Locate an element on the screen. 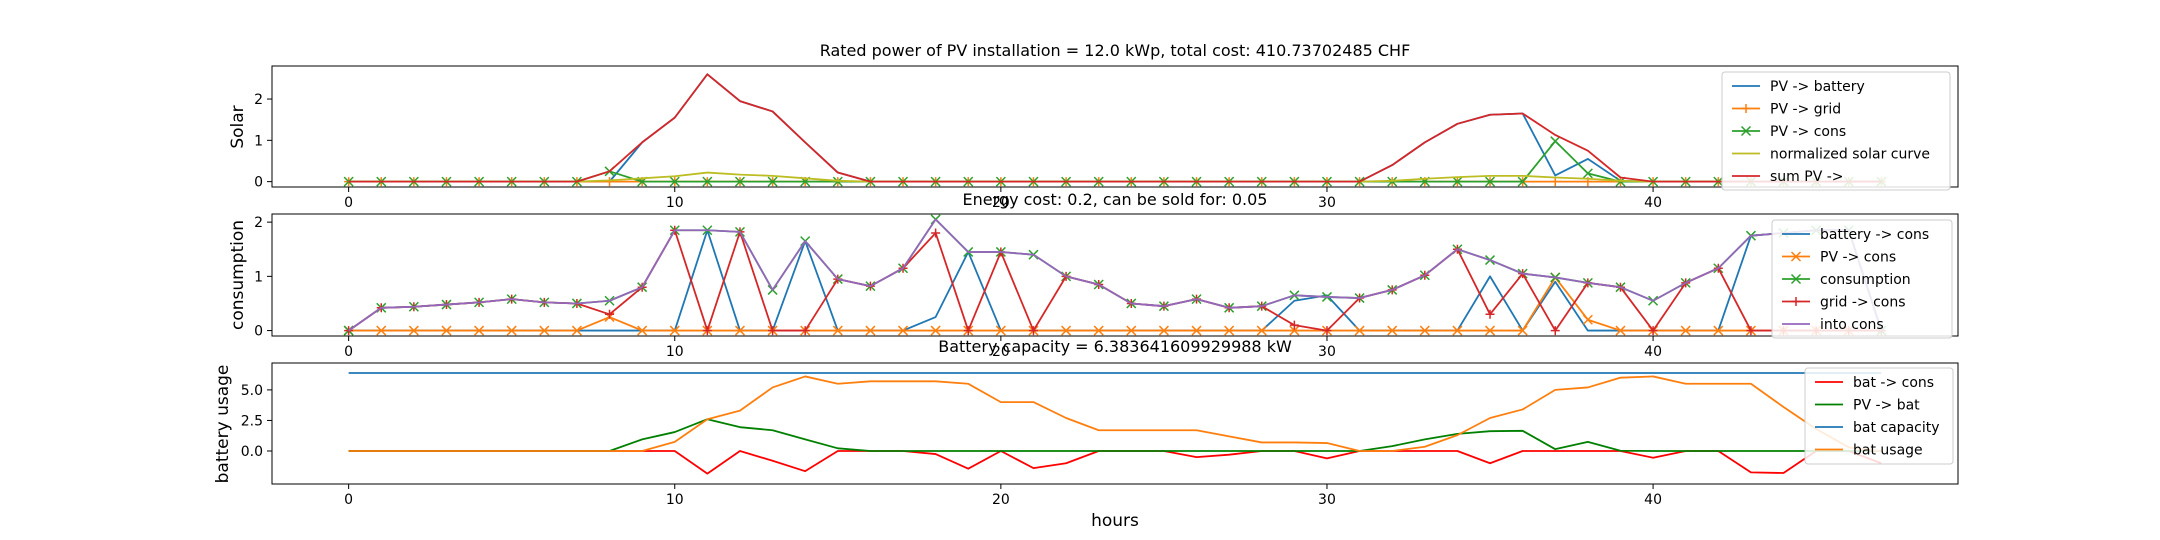  solar-xtick-label: 20 is located at coordinates (1001, 203).